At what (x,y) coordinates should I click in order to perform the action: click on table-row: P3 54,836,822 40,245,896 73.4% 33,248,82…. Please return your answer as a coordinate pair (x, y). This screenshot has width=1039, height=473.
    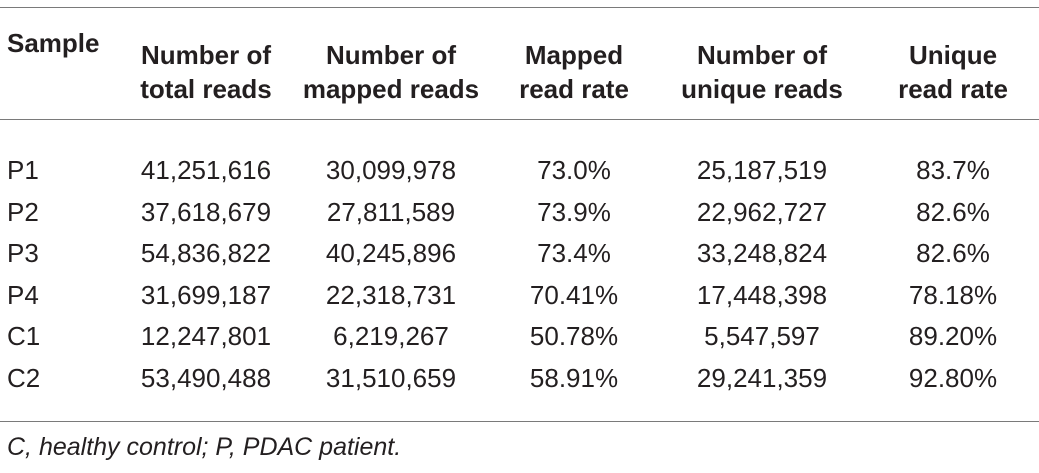
    Looking at the image, I should click on (519, 254).